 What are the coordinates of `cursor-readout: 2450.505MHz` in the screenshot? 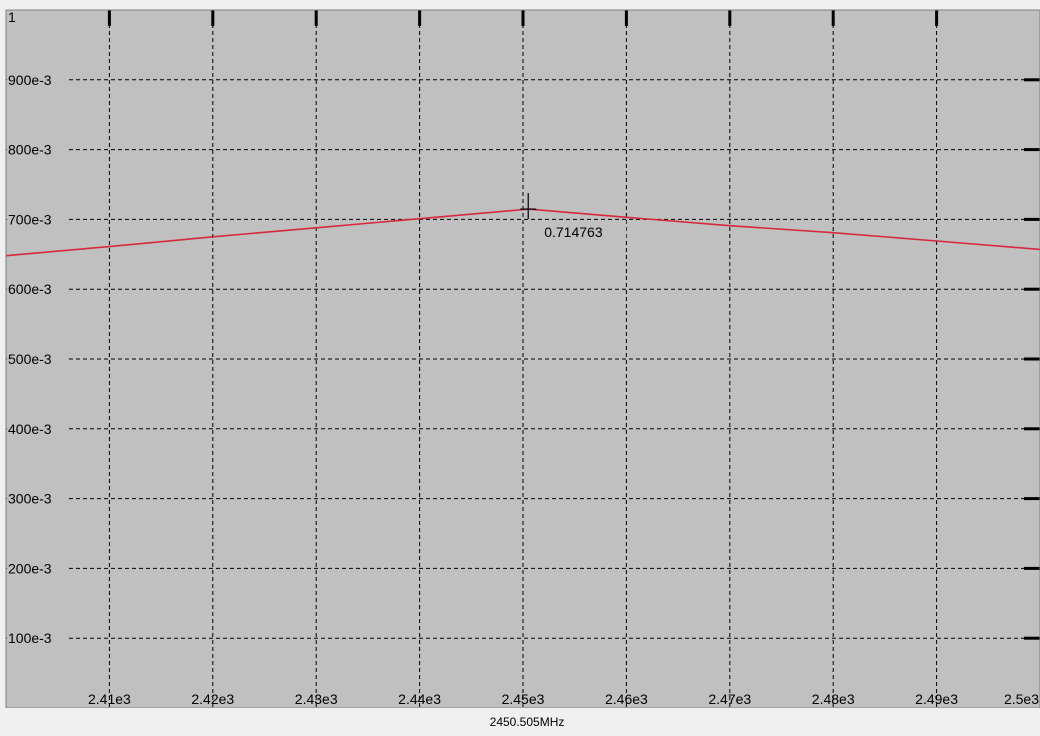 It's located at (527, 722).